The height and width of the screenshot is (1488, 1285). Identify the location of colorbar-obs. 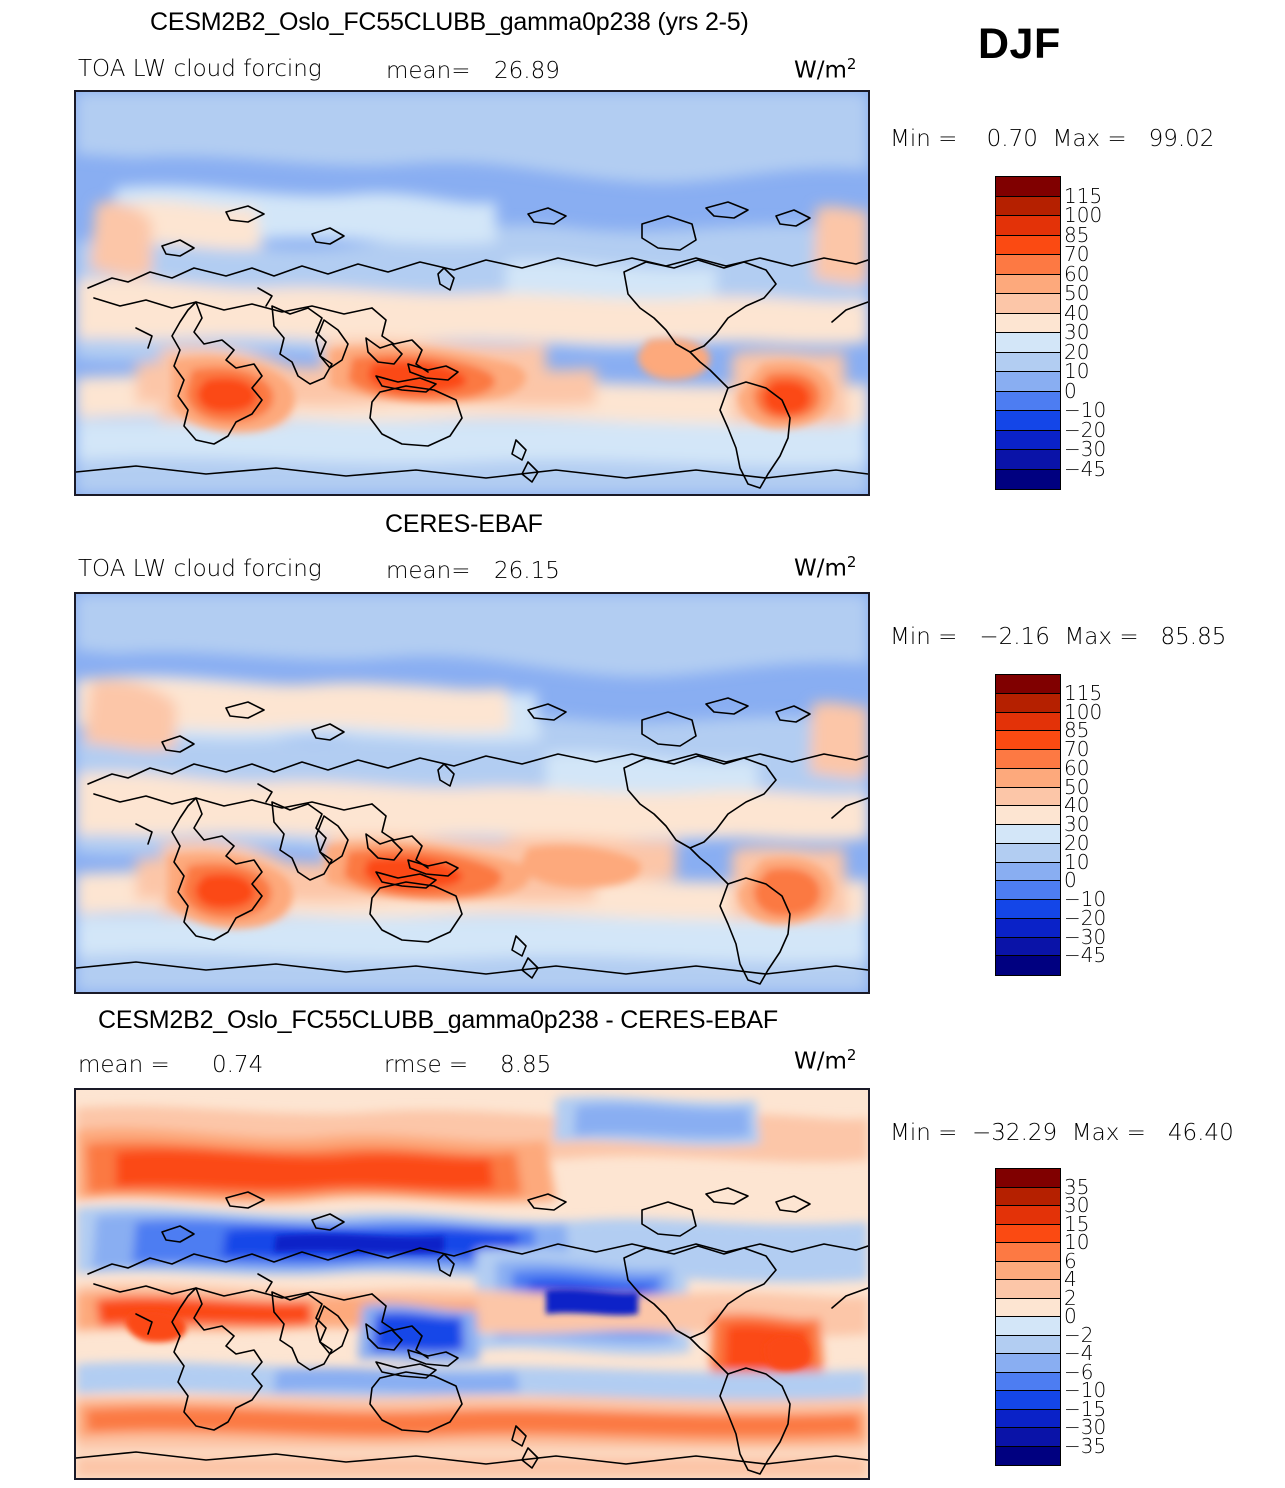
(1028, 825).